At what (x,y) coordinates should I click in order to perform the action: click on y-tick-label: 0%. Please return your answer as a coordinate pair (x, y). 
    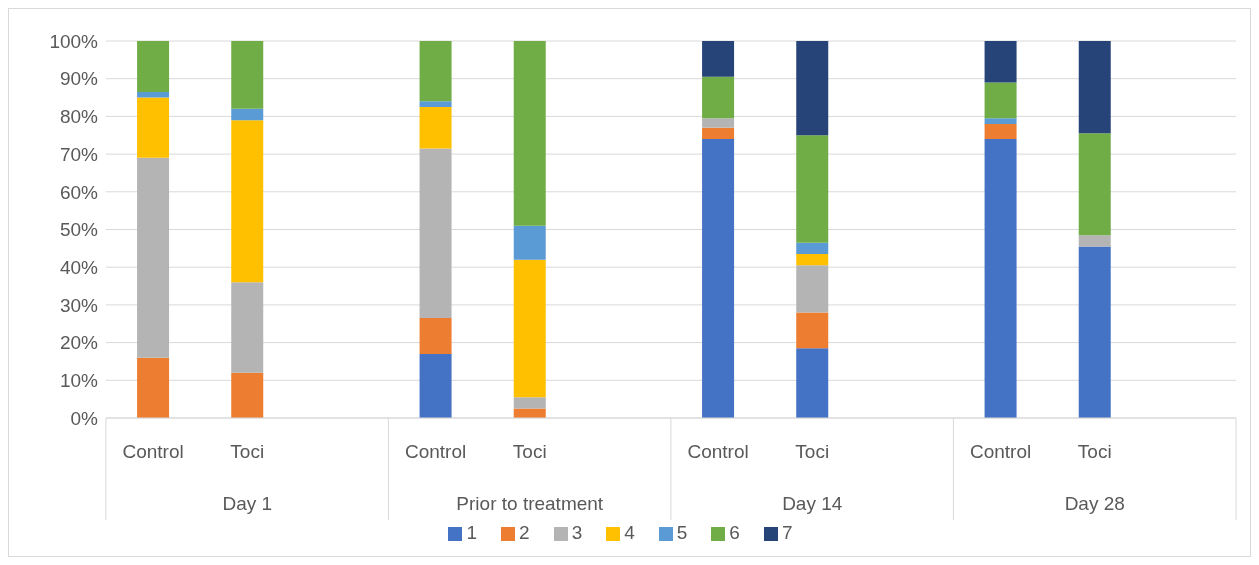
    Looking at the image, I should click on (84, 418).